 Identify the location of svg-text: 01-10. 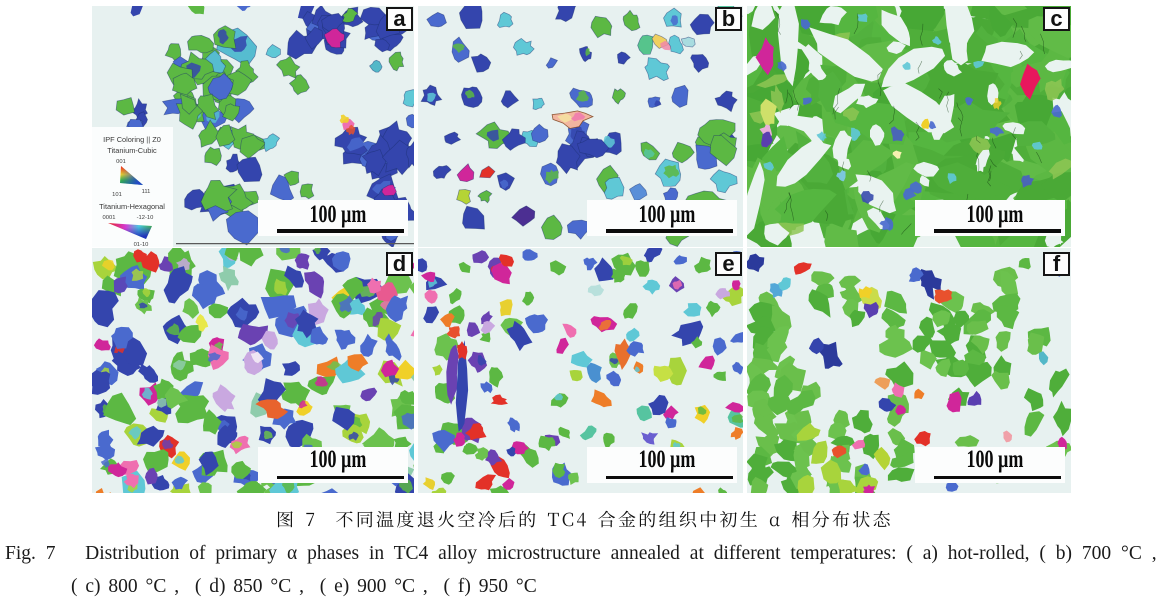
(141, 244).